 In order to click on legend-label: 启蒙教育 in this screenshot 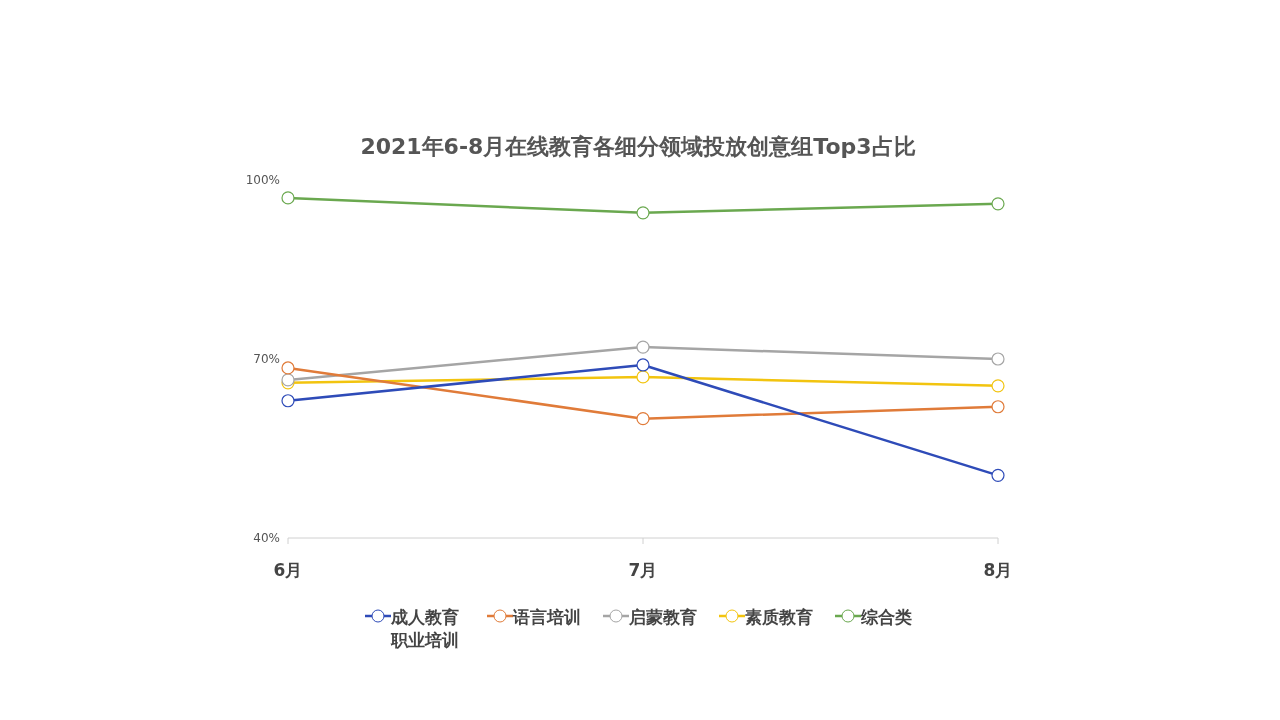, I will do `click(662, 617)`.